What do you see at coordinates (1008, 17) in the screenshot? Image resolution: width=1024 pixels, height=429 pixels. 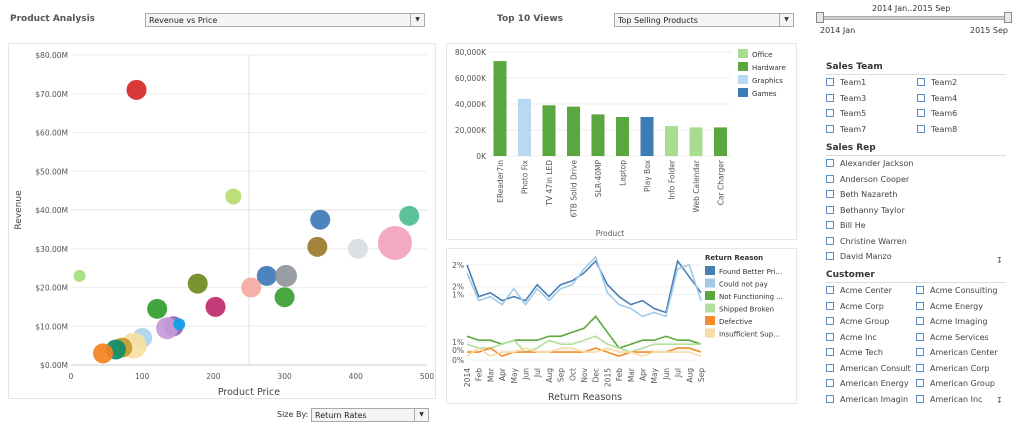 I see `date-range-end-handle` at bounding box center [1008, 17].